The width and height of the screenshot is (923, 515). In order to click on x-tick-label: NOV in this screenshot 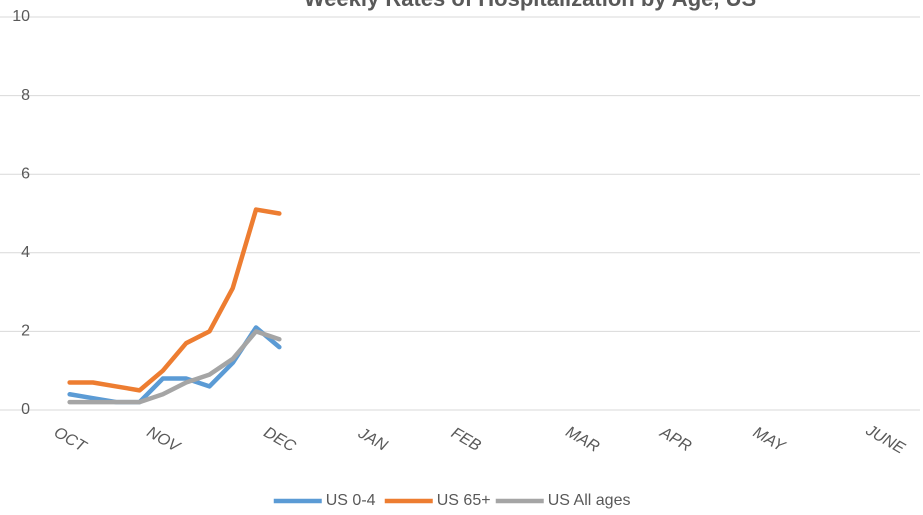, I will do `click(164, 440)`.